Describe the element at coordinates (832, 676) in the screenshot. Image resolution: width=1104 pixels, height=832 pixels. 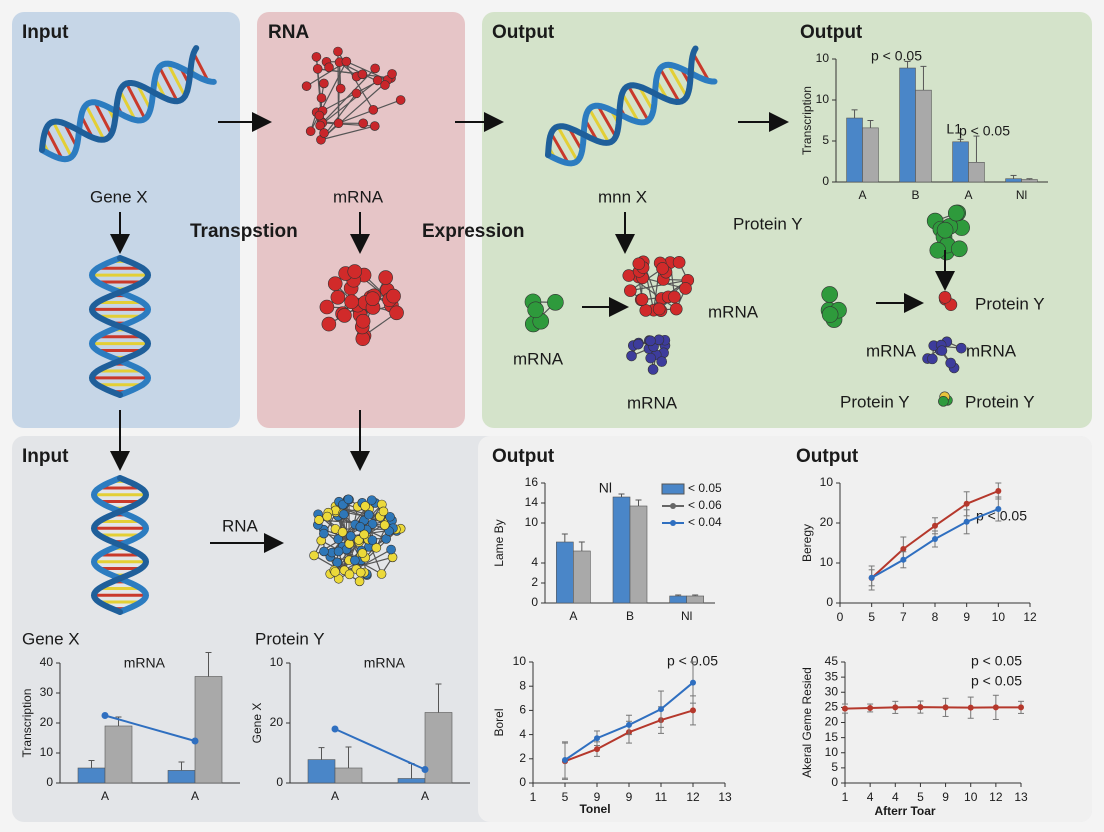
I see `y-tick-label: 35` at that location.